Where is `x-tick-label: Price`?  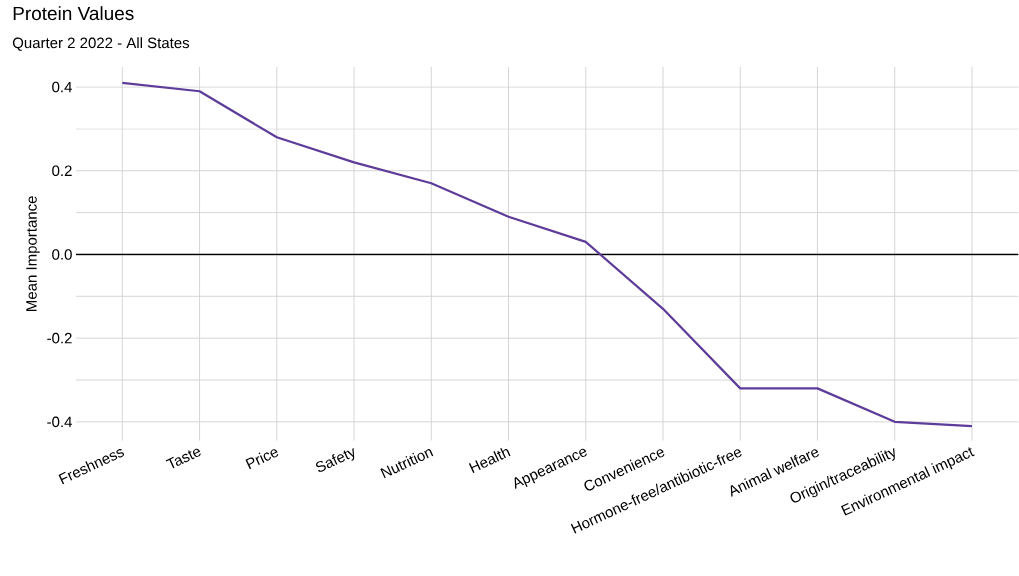 x-tick-label: Price is located at coordinates (262, 459).